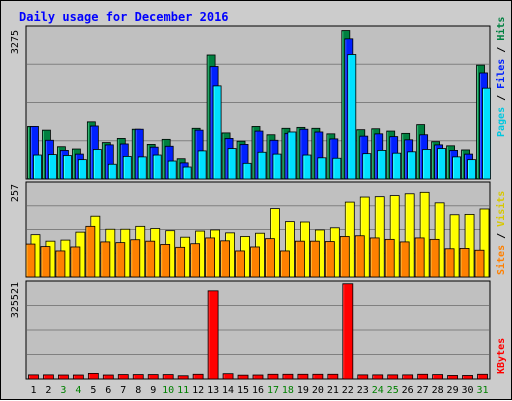 This screenshot has height=401, width=512. What do you see at coordinates (288, 390) in the screenshot?
I see `x-tick-label: 18` at bounding box center [288, 390].